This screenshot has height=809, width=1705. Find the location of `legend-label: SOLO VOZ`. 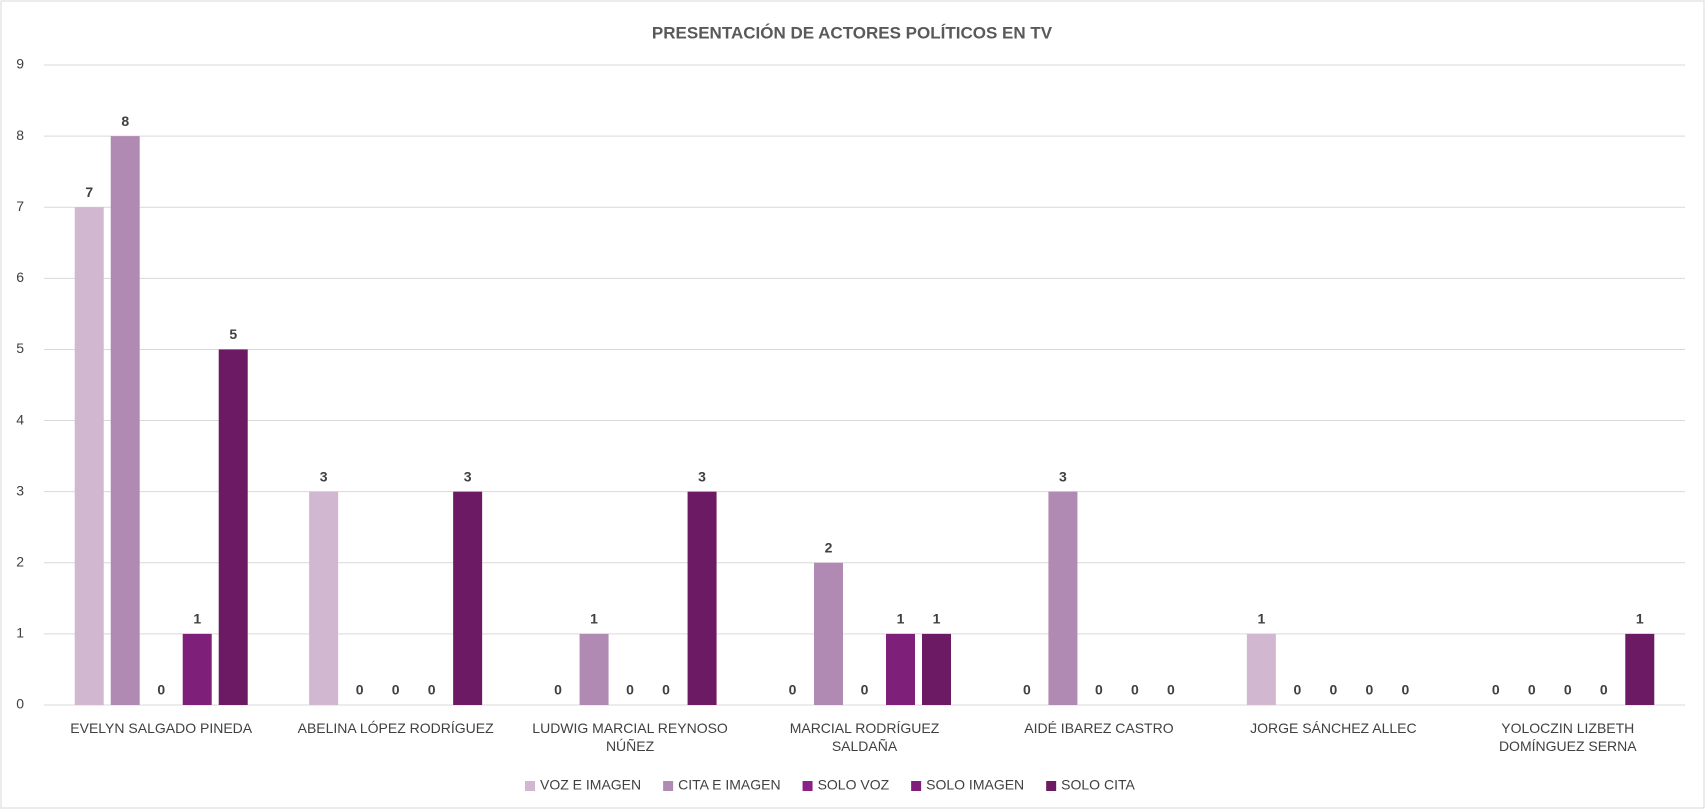

legend-label: SOLO VOZ is located at coordinates (854, 785).